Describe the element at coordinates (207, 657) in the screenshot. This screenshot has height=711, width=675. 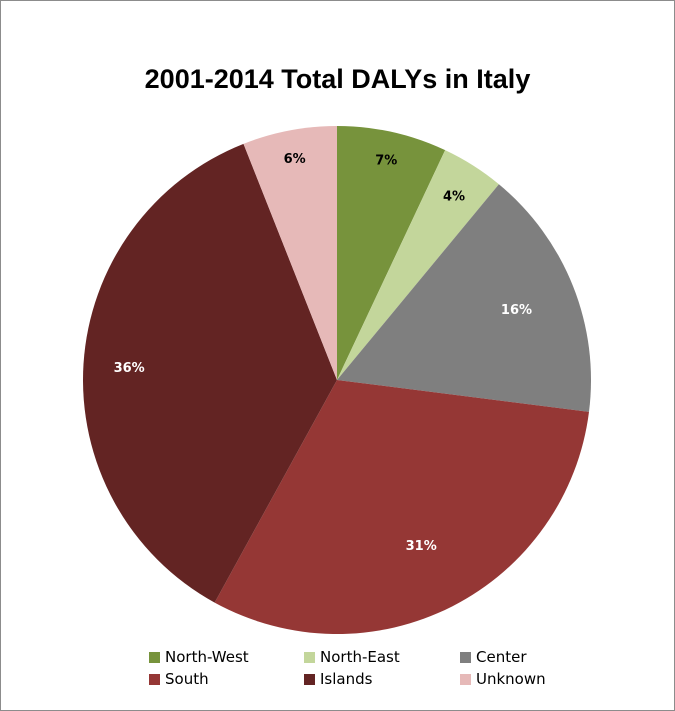
I see `legend-label: North-West` at that location.